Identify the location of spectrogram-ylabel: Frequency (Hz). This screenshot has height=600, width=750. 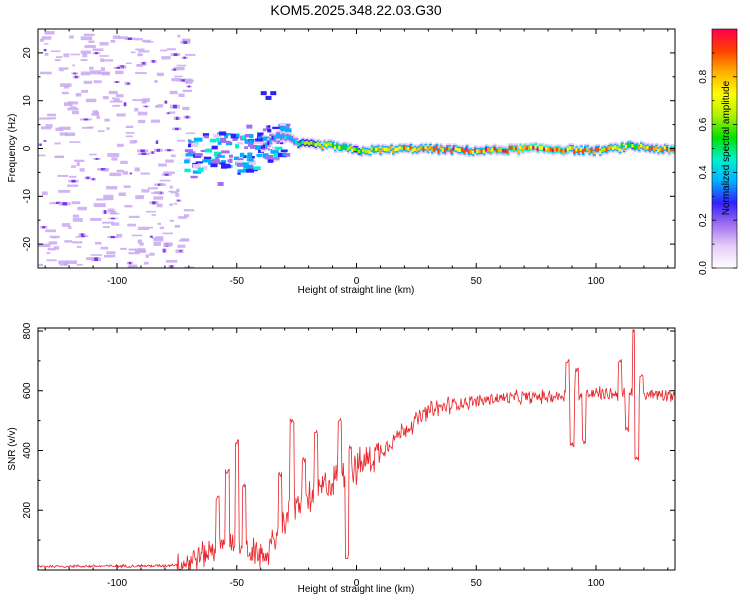
(12, 148).